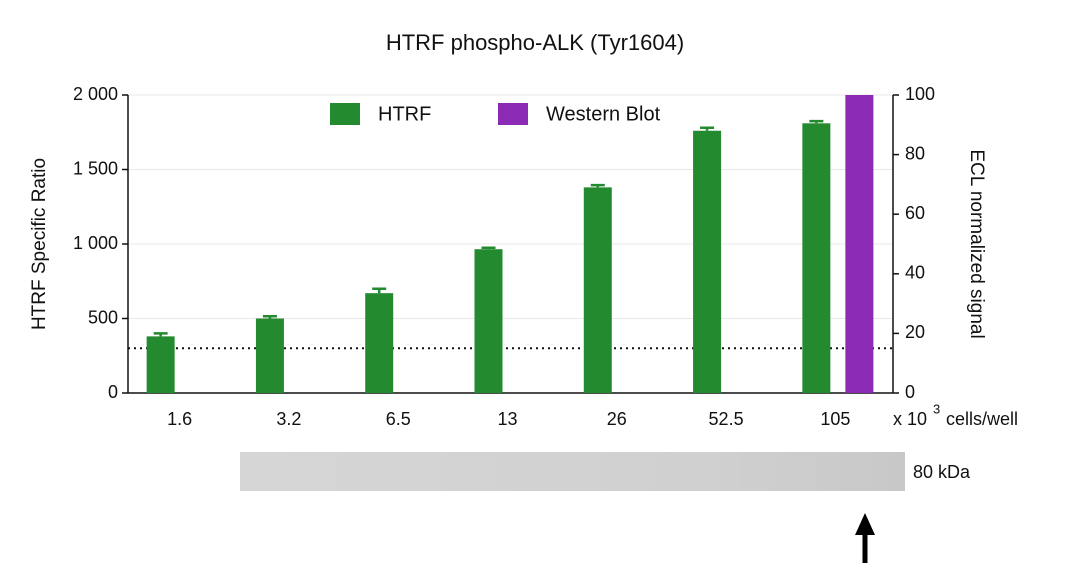  What do you see at coordinates (915, 273) in the screenshot?
I see `y2-tick-label: 40` at bounding box center [915, 273].